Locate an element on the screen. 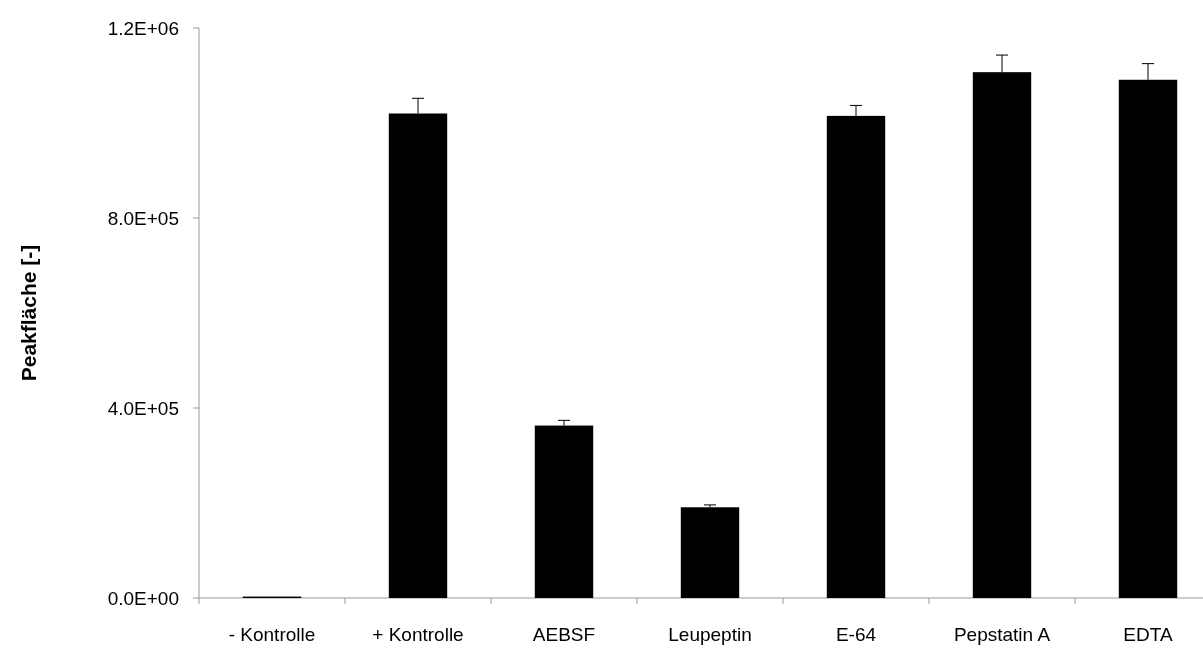 This screenshot has width=1203, height=651. x-tick-label: Leupeptin is located at coordinates (710, 634).